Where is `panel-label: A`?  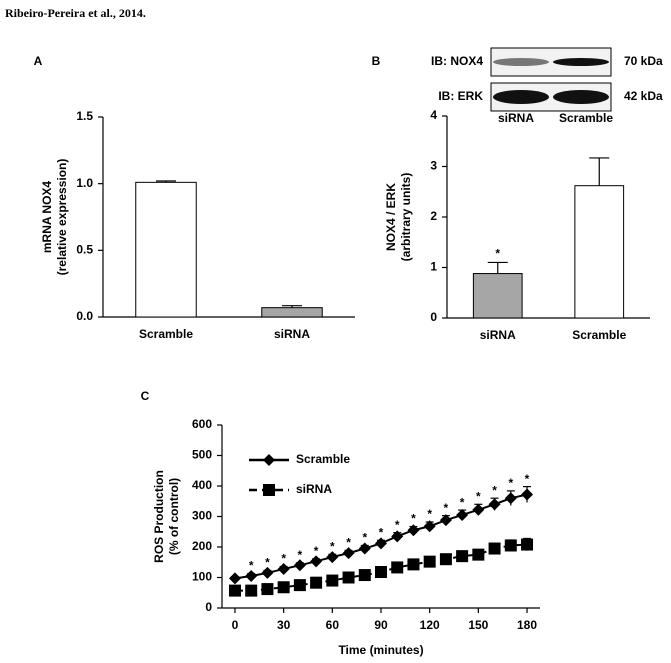 panel-label: A is located at coordinates (38, 61).